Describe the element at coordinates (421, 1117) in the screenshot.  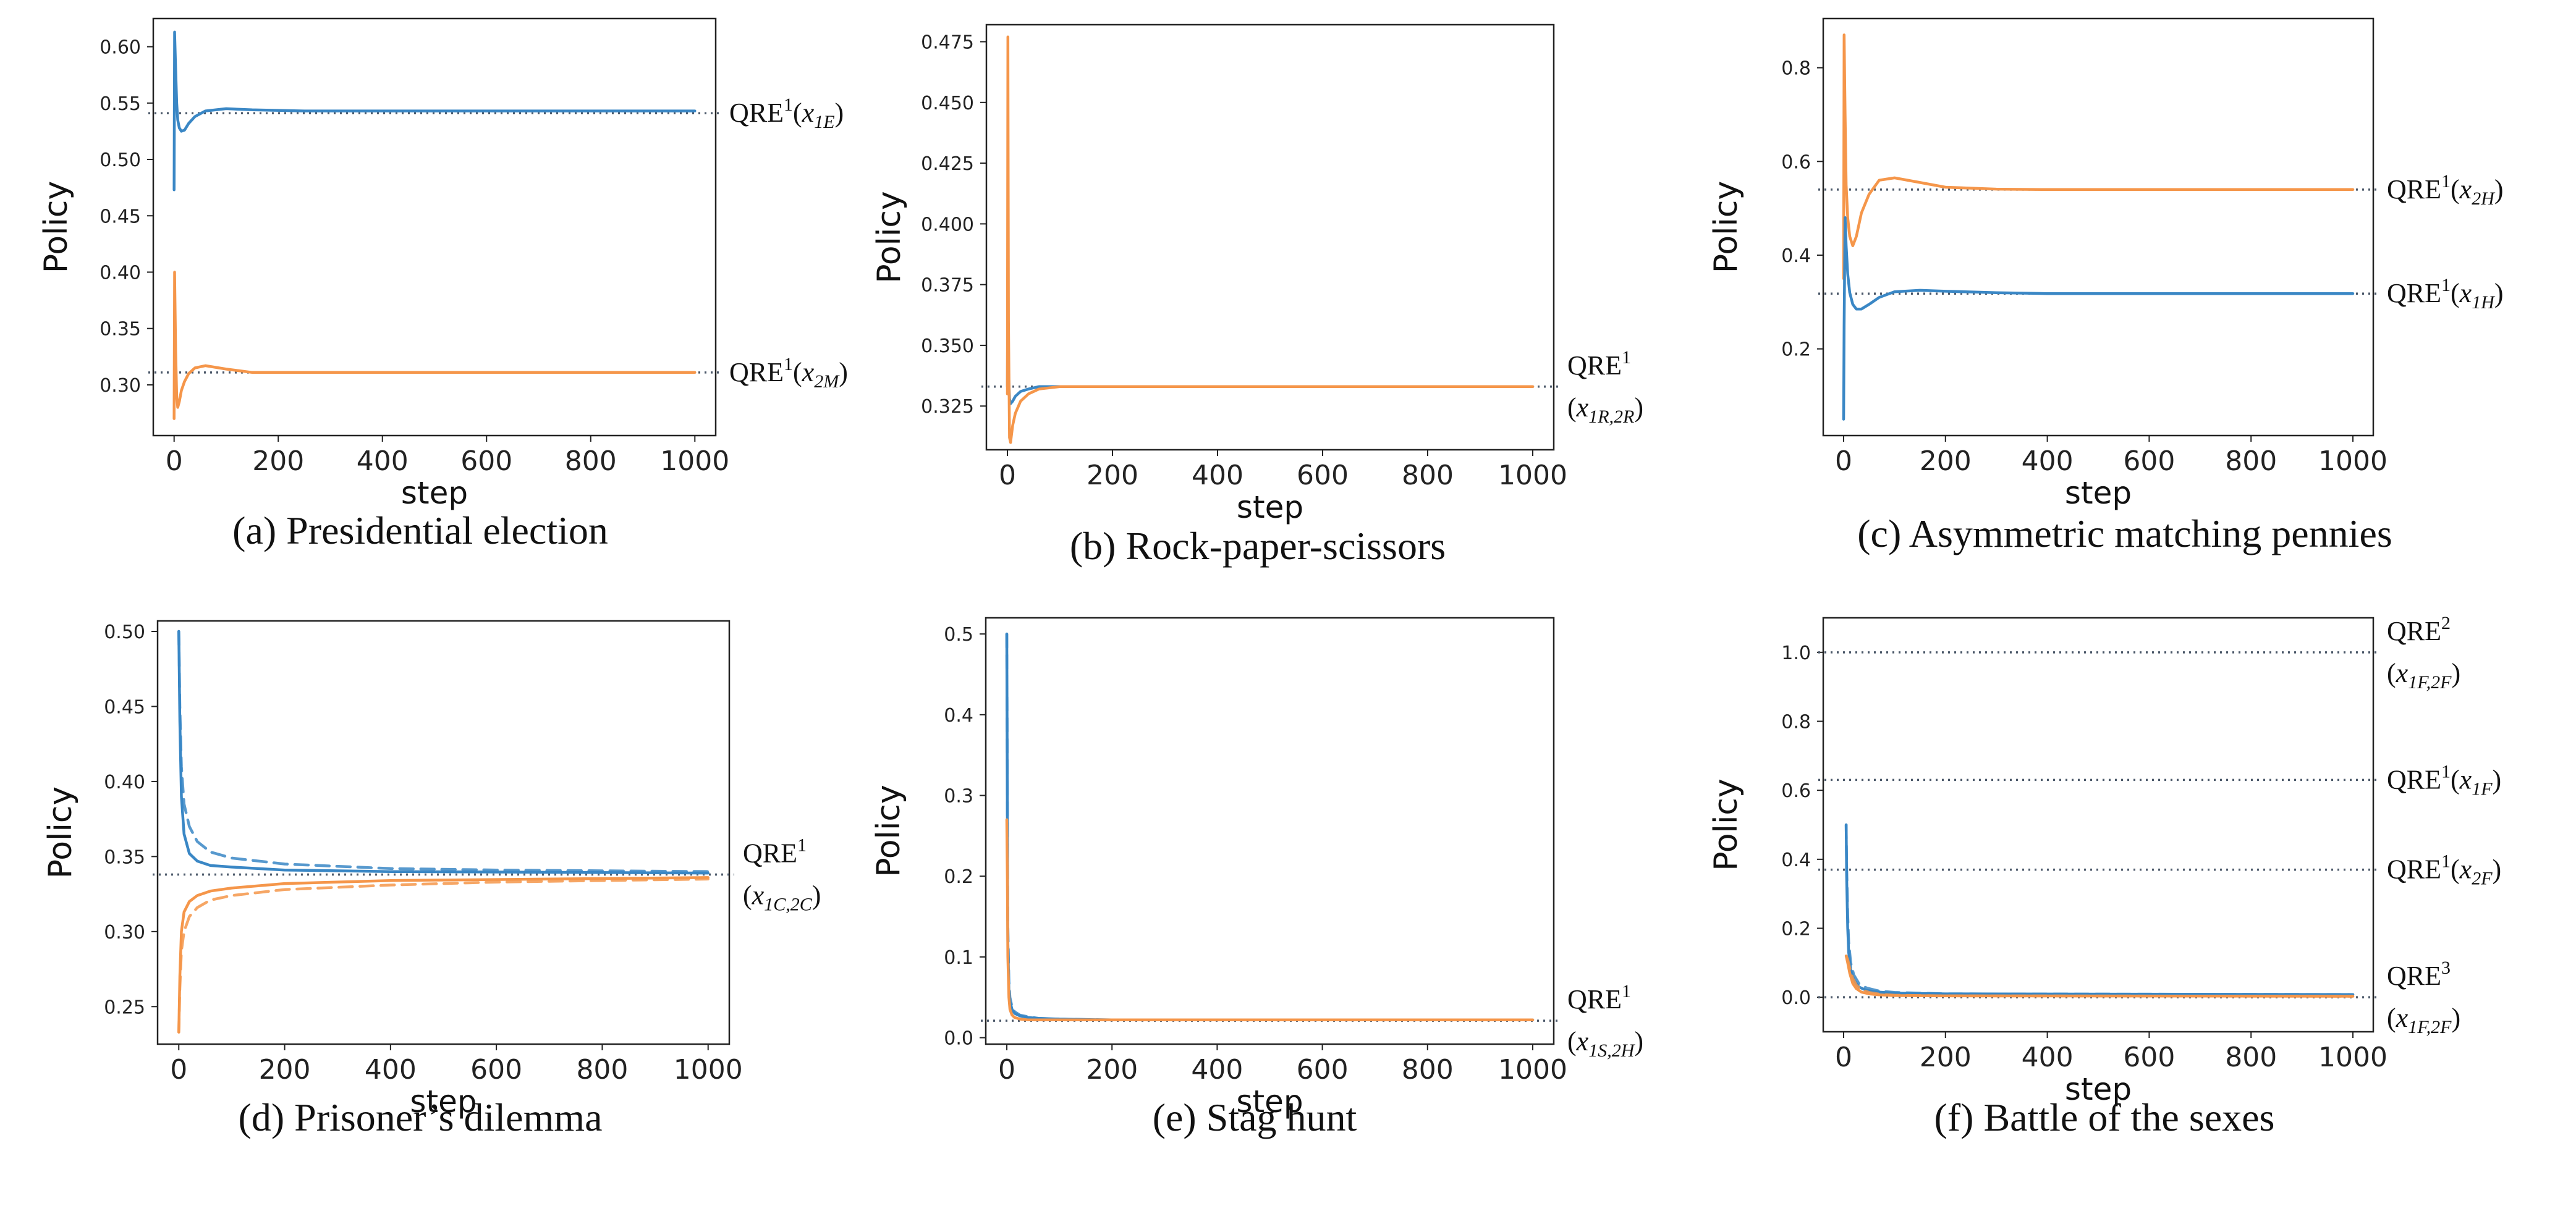
I see `panel-caption: (d) Prisoner’s dilemma` at that location.